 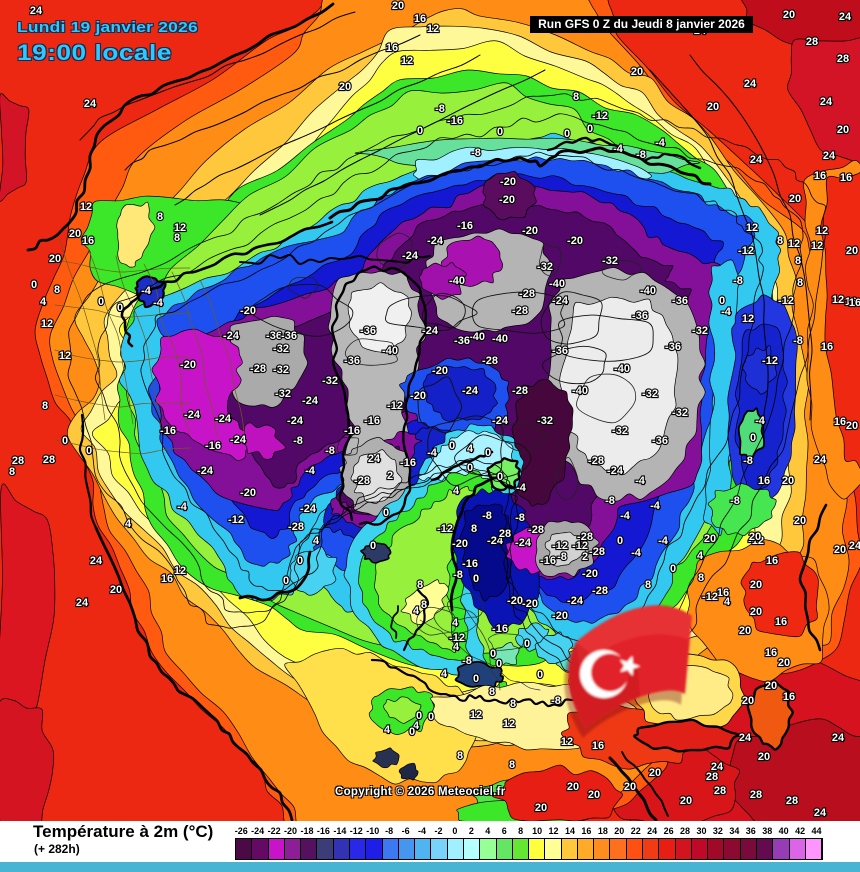 What do you see at coordinates (575, 601) in the screenshot?
I see `svg-text: -24` at bounding box center [575, 601].